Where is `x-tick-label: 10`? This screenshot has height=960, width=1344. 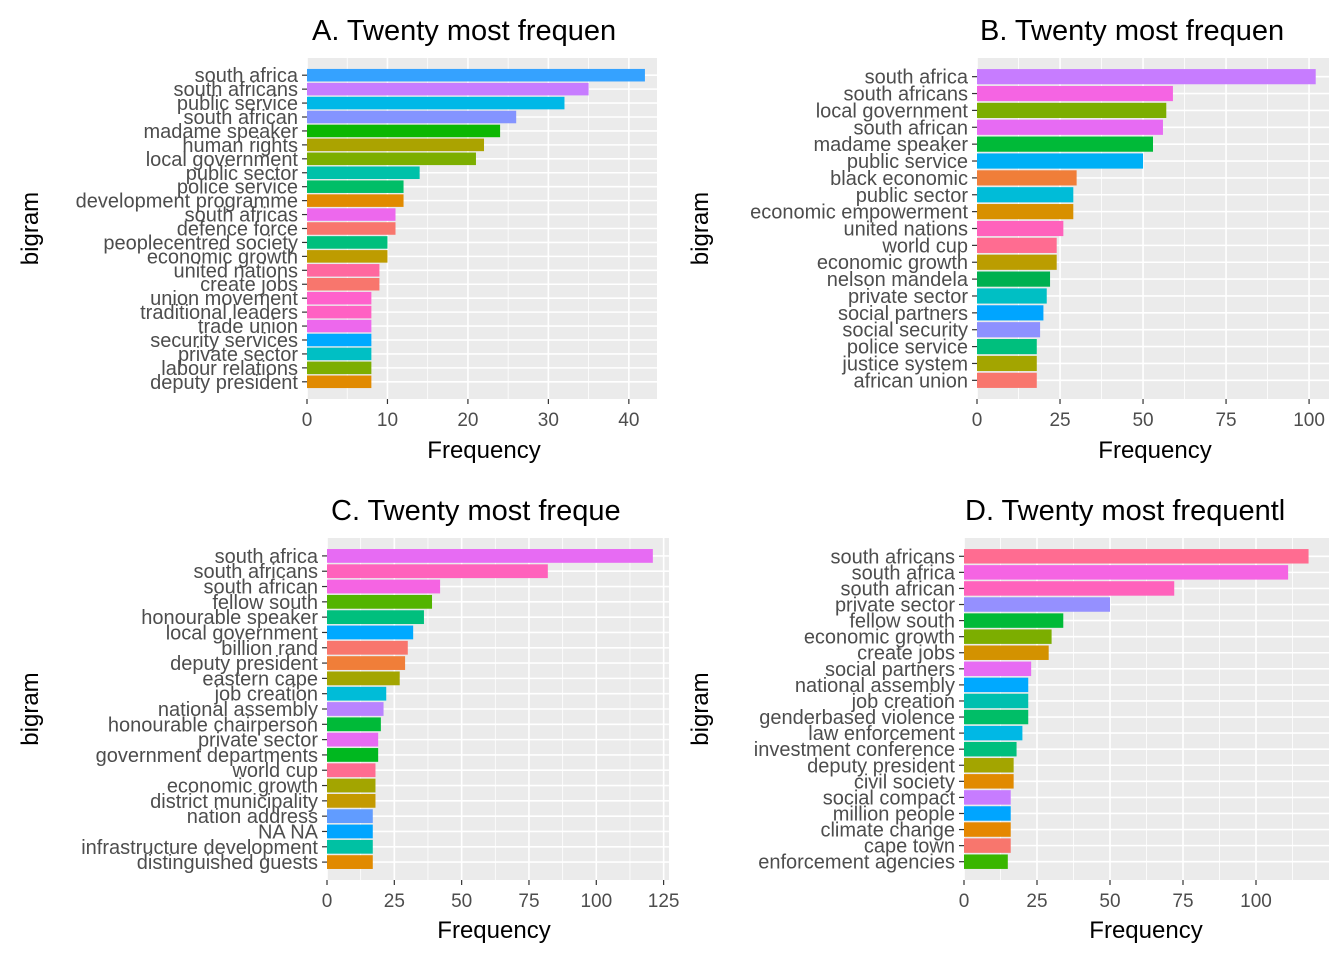
x-tick-label: 10 is located at coordinates (387, 420).